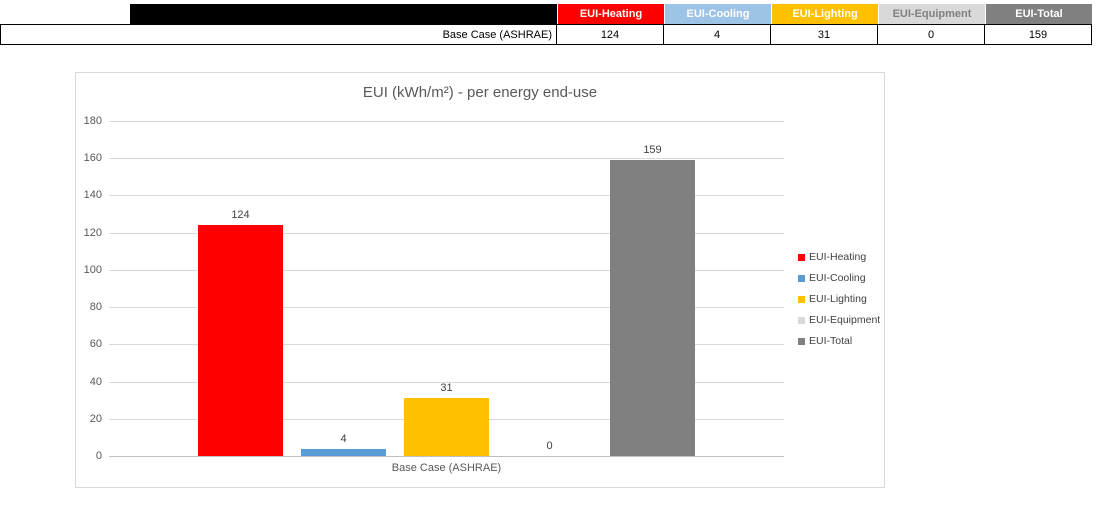 The height and width of the screenshot is (507, 1101). I want to click on y-tick-label: 60, so click(95, 344).